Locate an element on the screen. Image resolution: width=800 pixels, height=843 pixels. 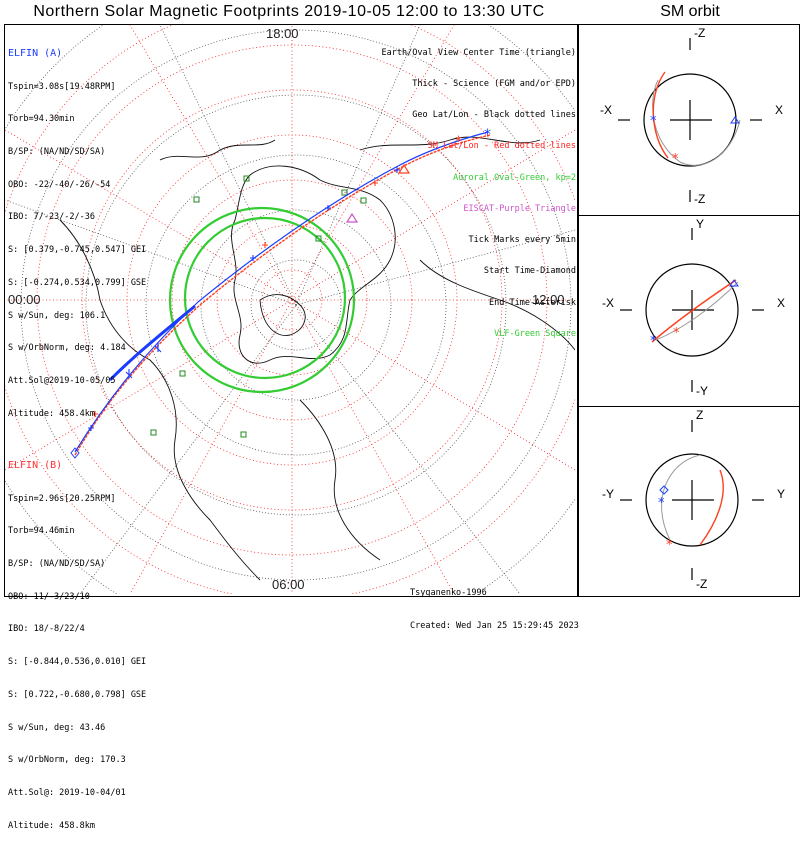
elfin-a-line: Tspin=3.08s[19.48RPM] is located at coordinates (62, 86).